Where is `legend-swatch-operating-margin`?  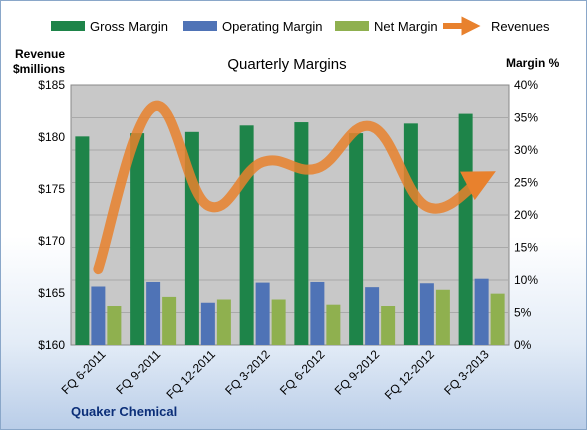 legend-swatch-operating-margin is located at coordinates (200, 26).